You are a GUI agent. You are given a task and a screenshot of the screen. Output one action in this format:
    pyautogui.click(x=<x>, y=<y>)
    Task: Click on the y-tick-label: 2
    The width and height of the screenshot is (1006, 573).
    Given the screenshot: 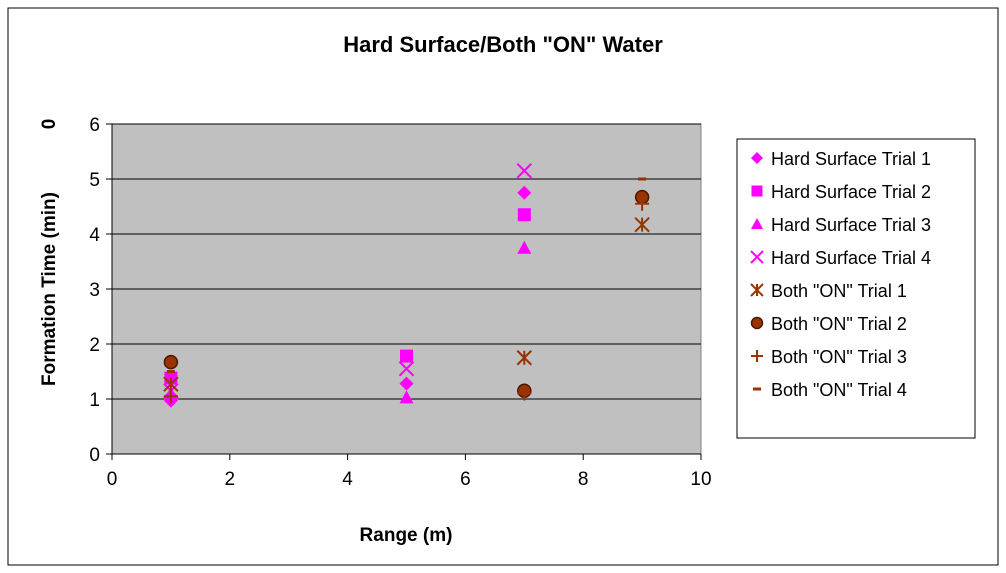 What is the action you would take?
    pyautogui.click(x=94, y=345)
    